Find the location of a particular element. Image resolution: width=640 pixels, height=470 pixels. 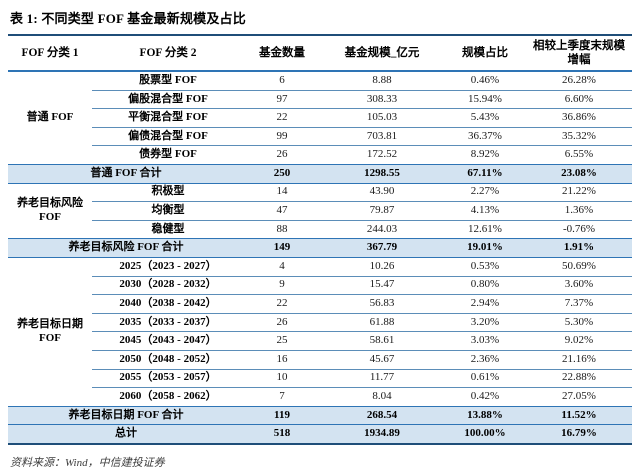

group-label-target-risk-fof: 养老目标风险 FOF is located at coordinates (50, 210).